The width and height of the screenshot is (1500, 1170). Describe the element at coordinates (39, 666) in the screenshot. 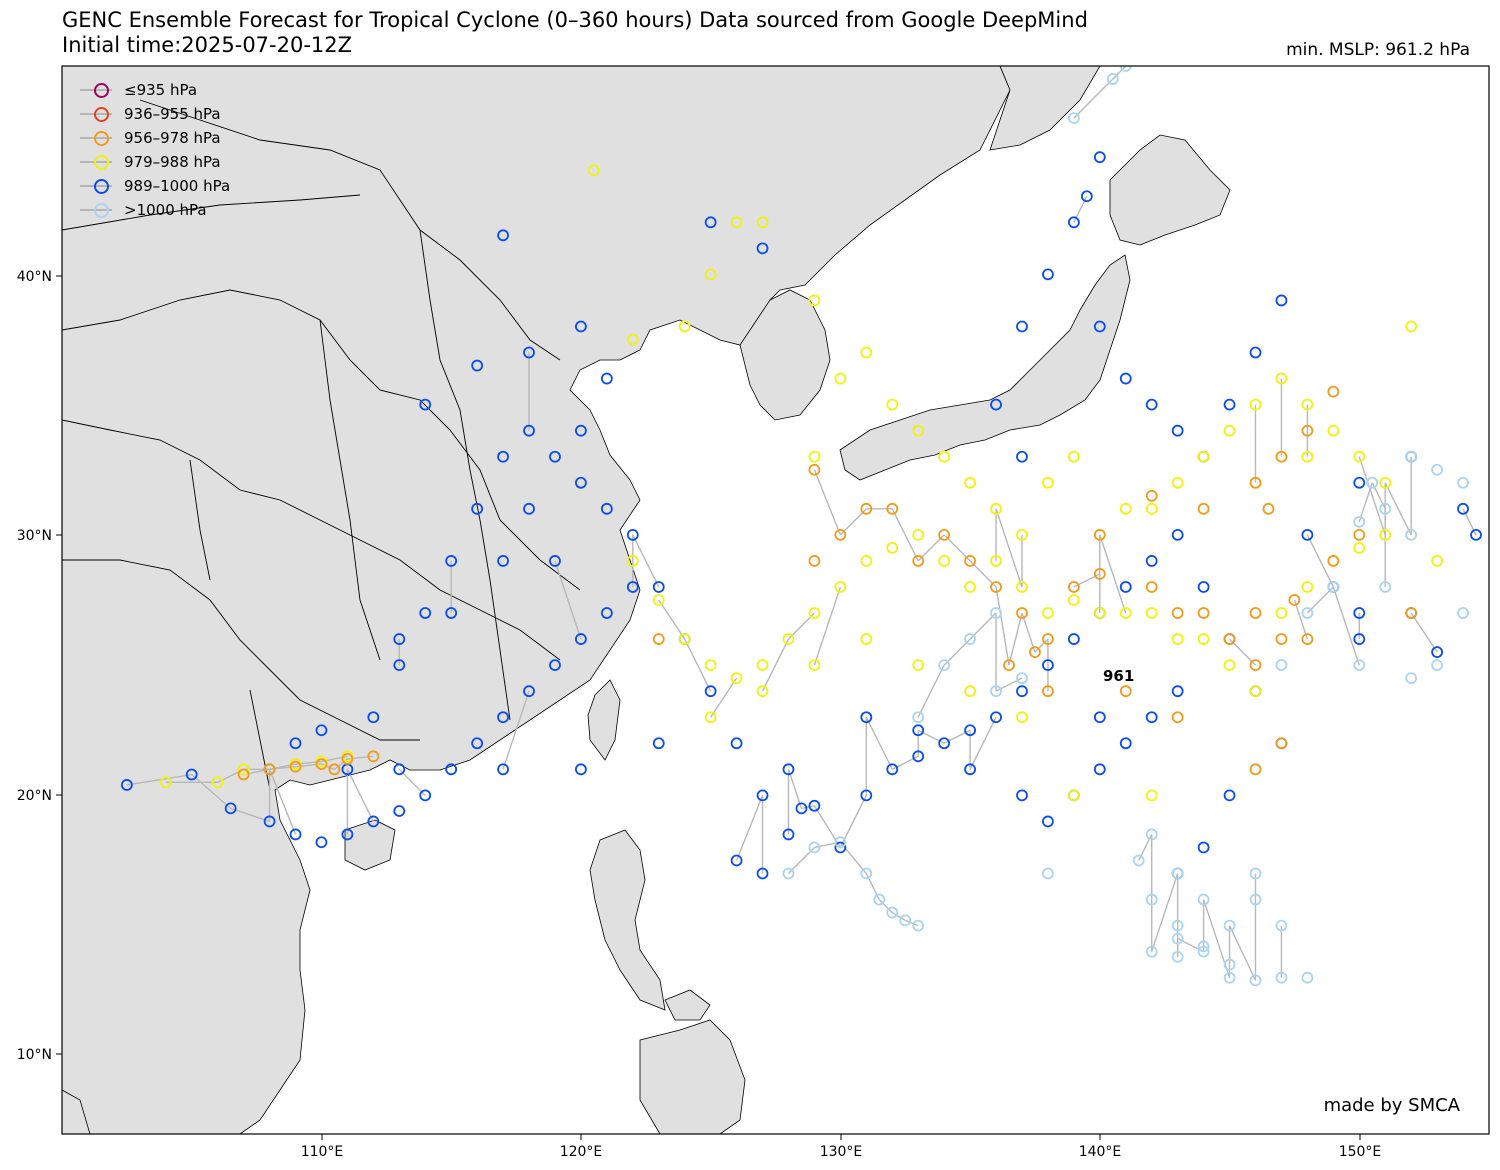

I see `lat-axis: 40°N 30°N 20°N 10°N` at that location.